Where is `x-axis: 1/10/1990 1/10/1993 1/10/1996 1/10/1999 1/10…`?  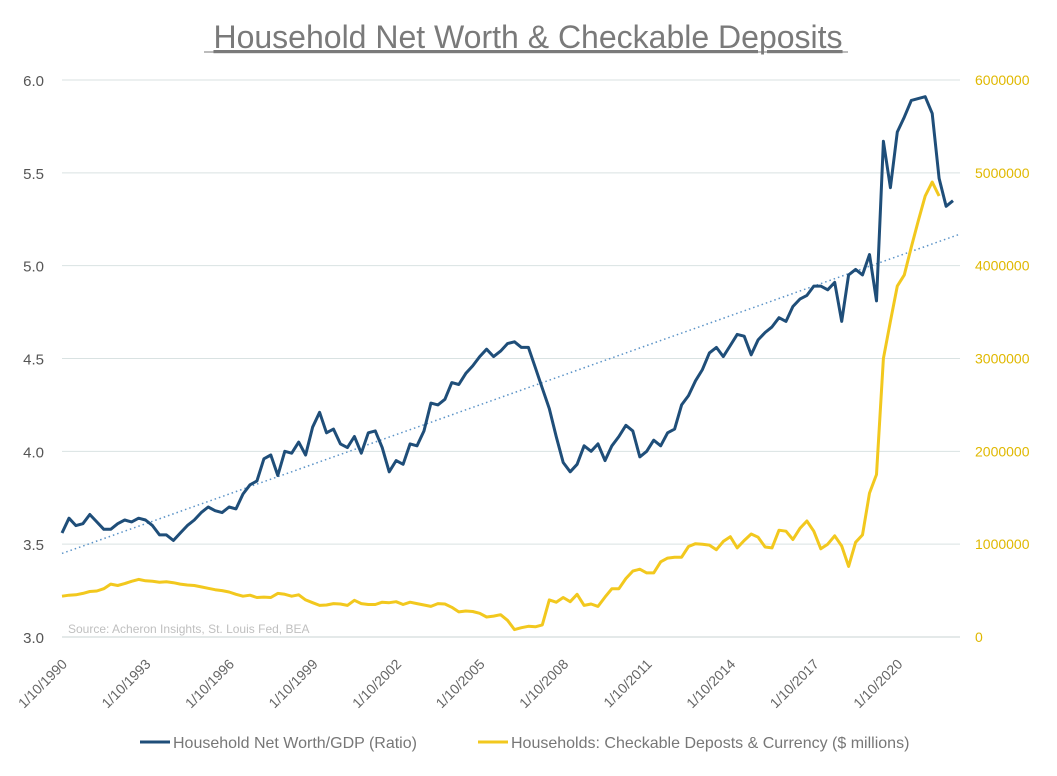
x-axis: 1/10/1990 1/10/1993 1/10/1996 1/10/1999 1/10… is located at coordinates (460, 684).